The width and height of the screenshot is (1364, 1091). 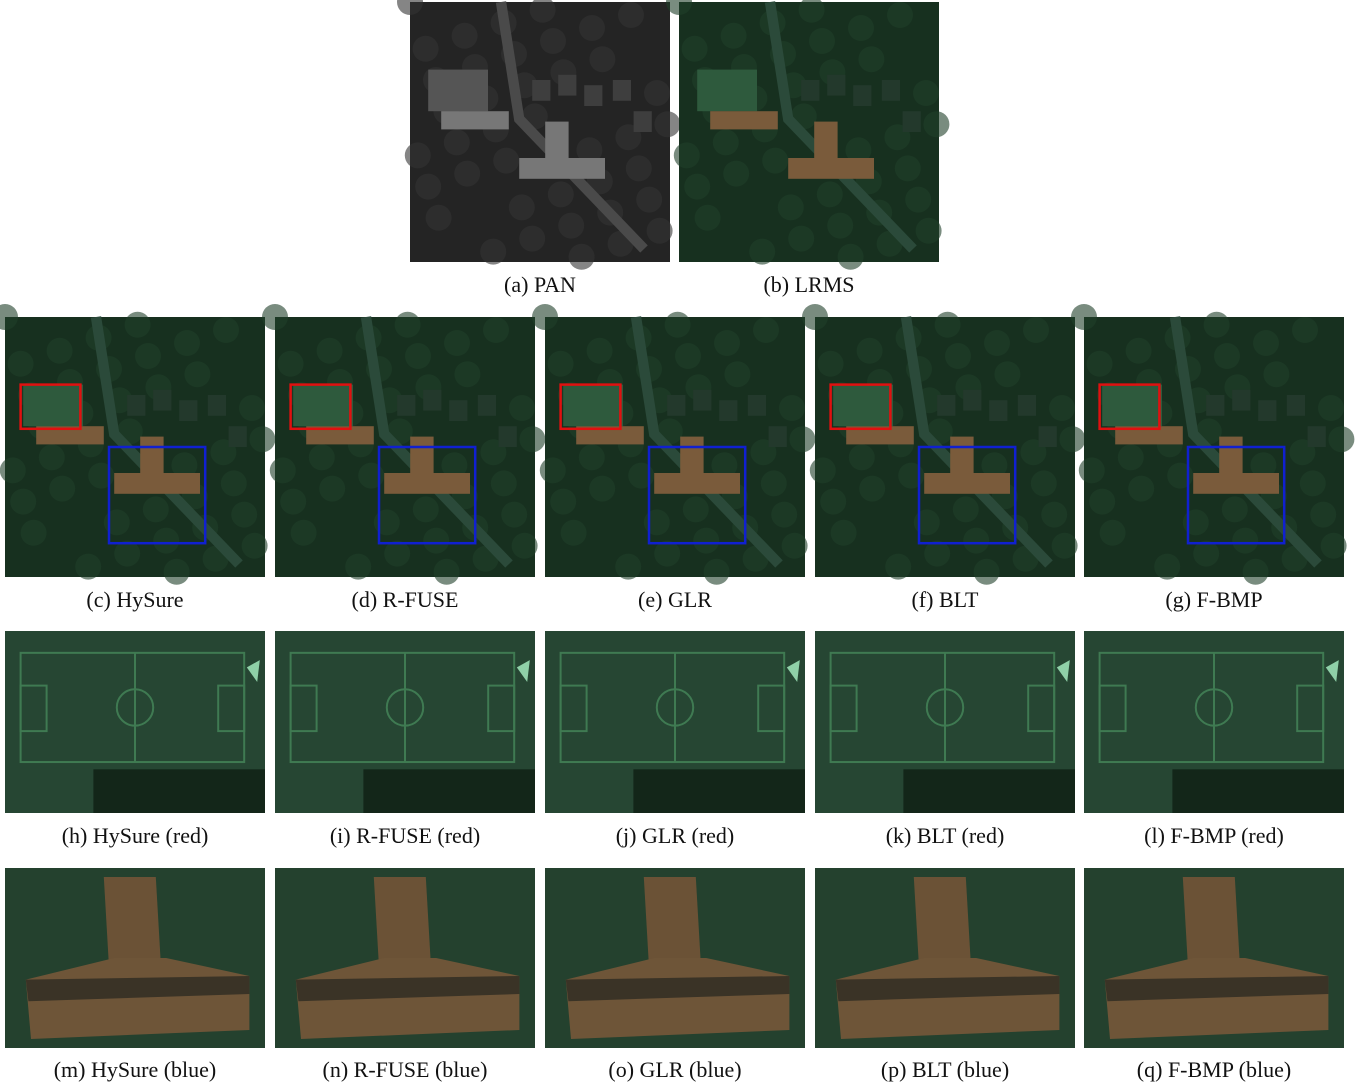 What do you see at coordinates (945, 1069) in the screenshot?
I see `caption: (p) BLT (blue)` at bounding box center [945, 1069].